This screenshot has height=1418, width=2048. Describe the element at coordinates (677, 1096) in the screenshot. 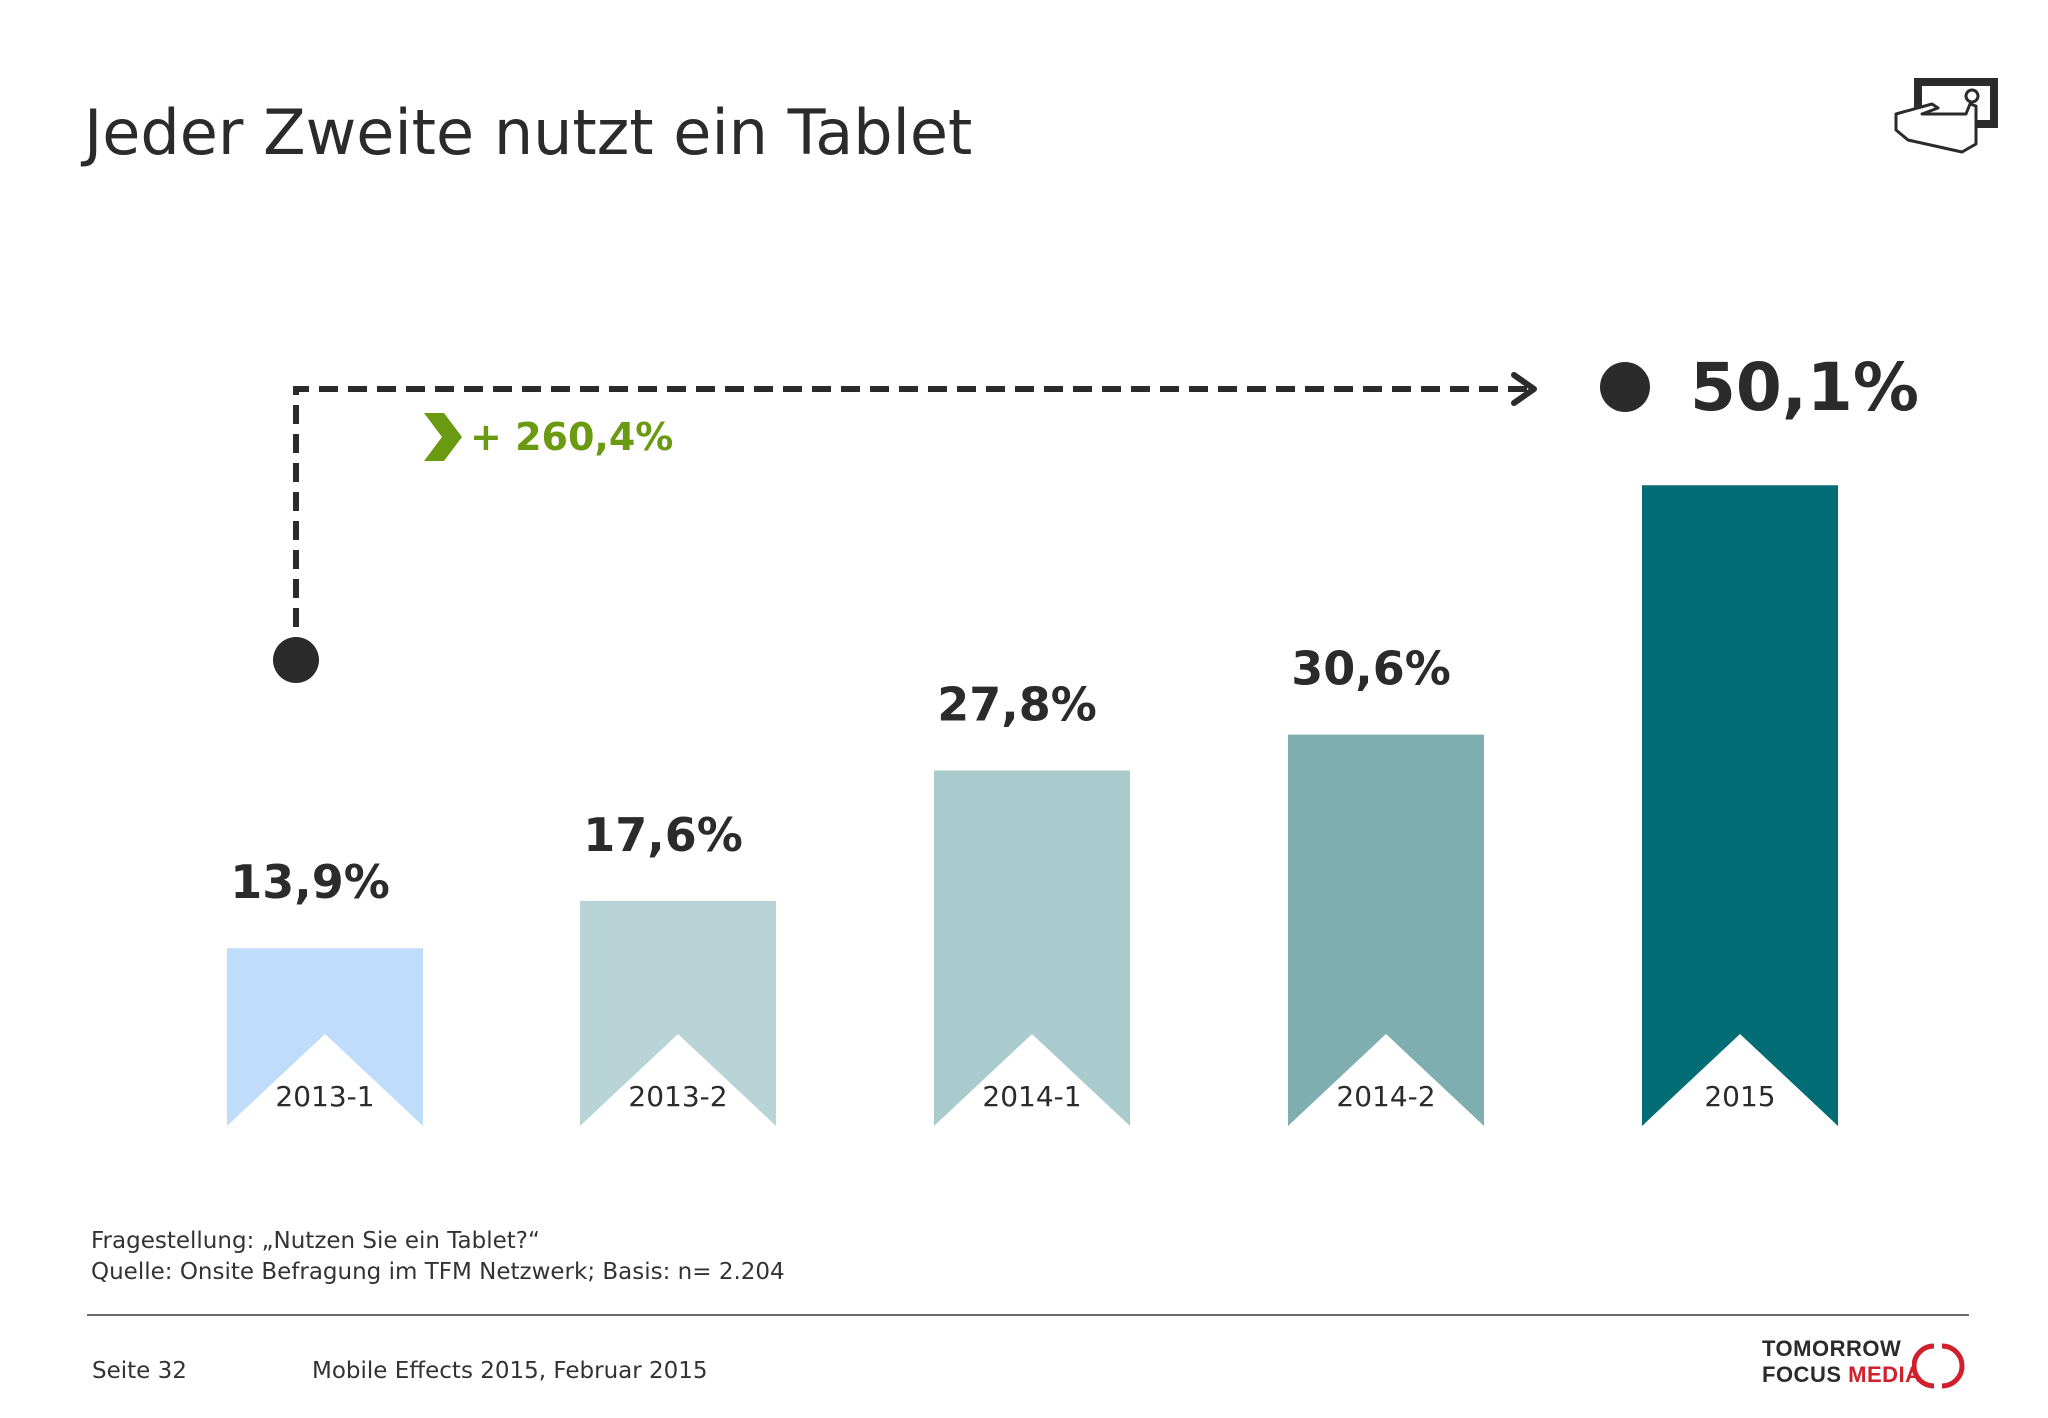

I see `category-label: 2013-2` at that location.